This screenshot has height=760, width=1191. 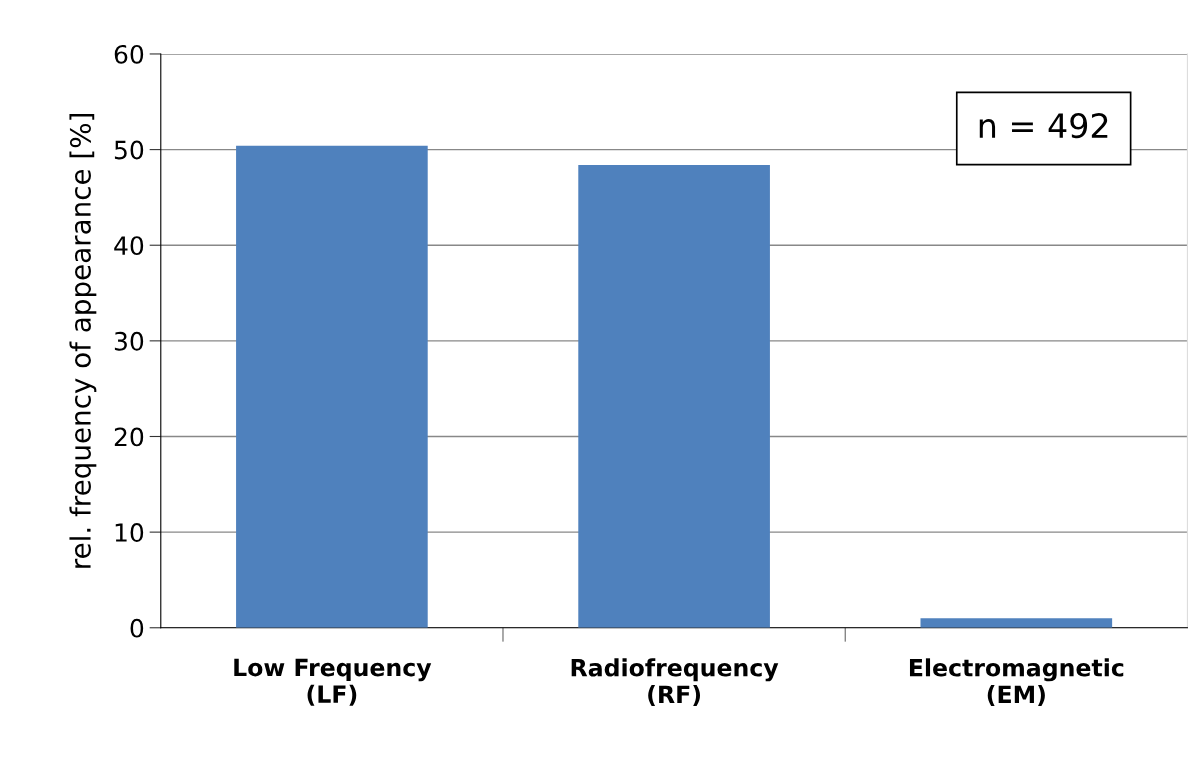 What do you see at coordinates (129, 341) in the screenshot?
I see `y-tick-label: 30` at bounding box center [129, 341].